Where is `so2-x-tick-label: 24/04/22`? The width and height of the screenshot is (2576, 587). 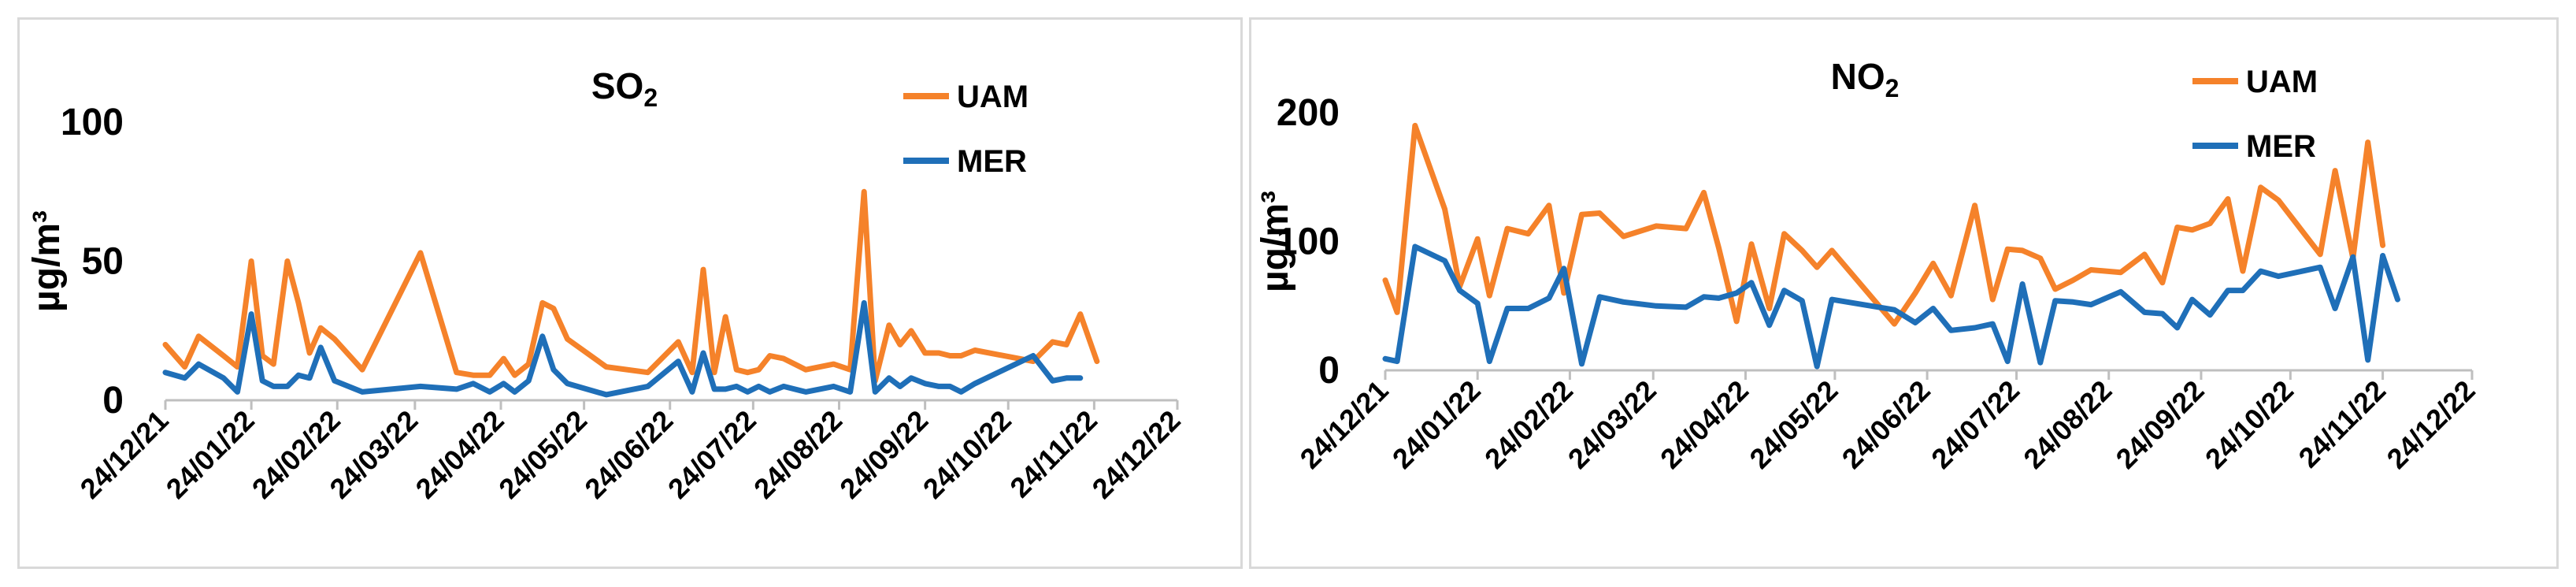 so2-x-tick-label: 24/04/22 is located at coordinates (460, 455).